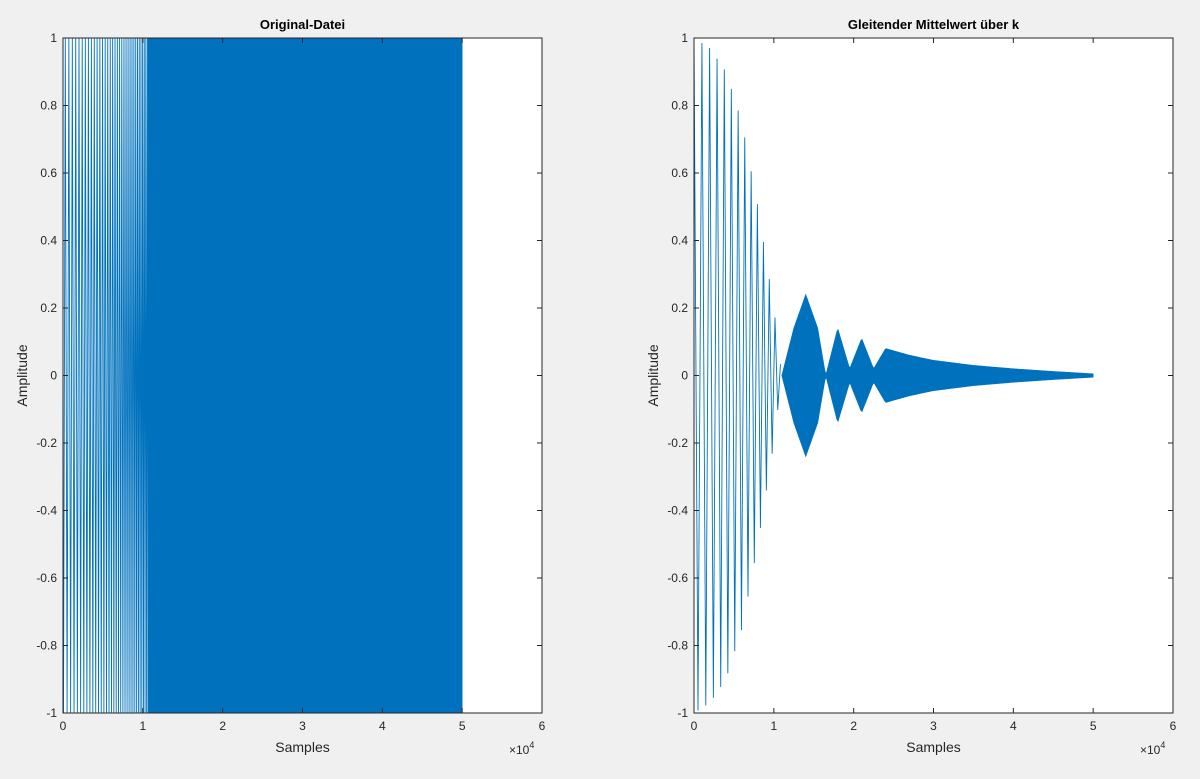 This screenshot has width=1200, height=779. I want to click on chart-title: Gleitender Mittelwert über k, so click(934, 24).